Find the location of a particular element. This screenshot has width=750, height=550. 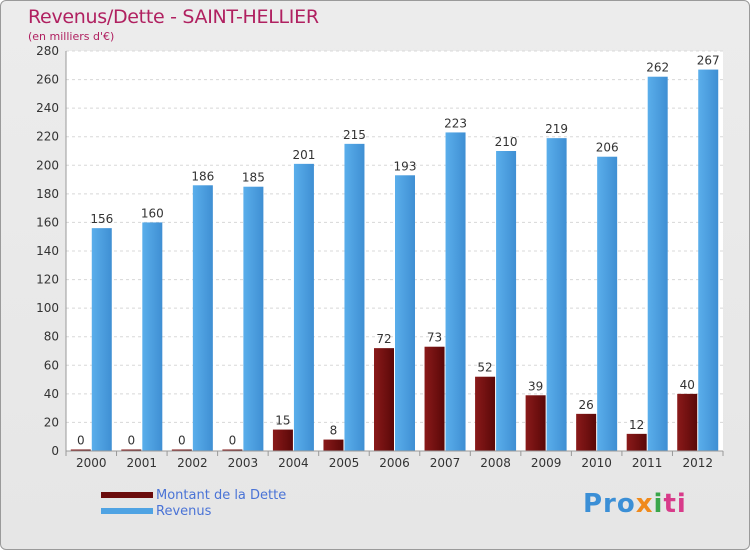

y-tick-label: 220 is located at coordinates (47, 137).